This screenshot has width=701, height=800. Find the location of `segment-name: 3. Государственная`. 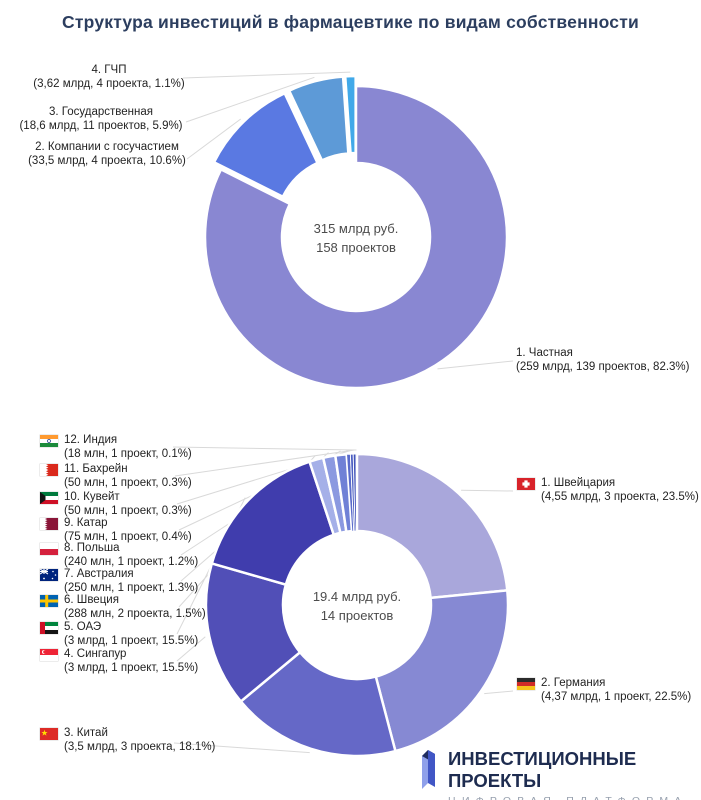

segment-name: 3. Государственная is located at coordinates (101, 112).